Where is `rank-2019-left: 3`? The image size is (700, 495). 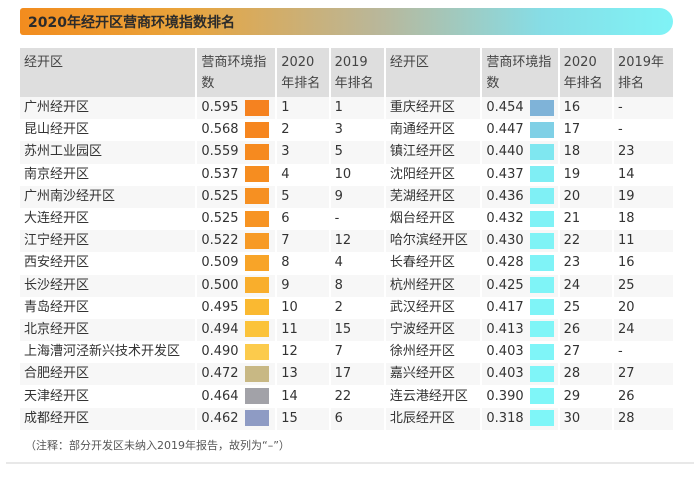
rank-2019-left: 3 is located at coordinates (358, 130).